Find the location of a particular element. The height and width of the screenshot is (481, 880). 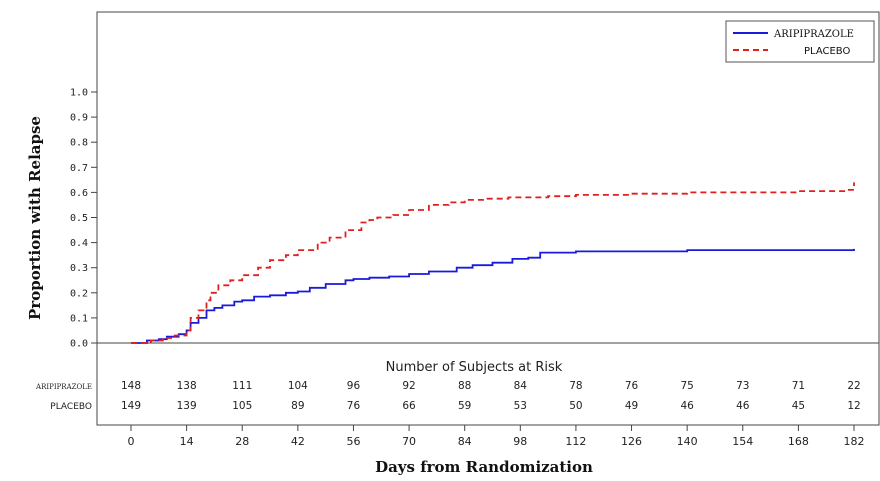

risk-count: 73 is located at coordinates (742, 386).